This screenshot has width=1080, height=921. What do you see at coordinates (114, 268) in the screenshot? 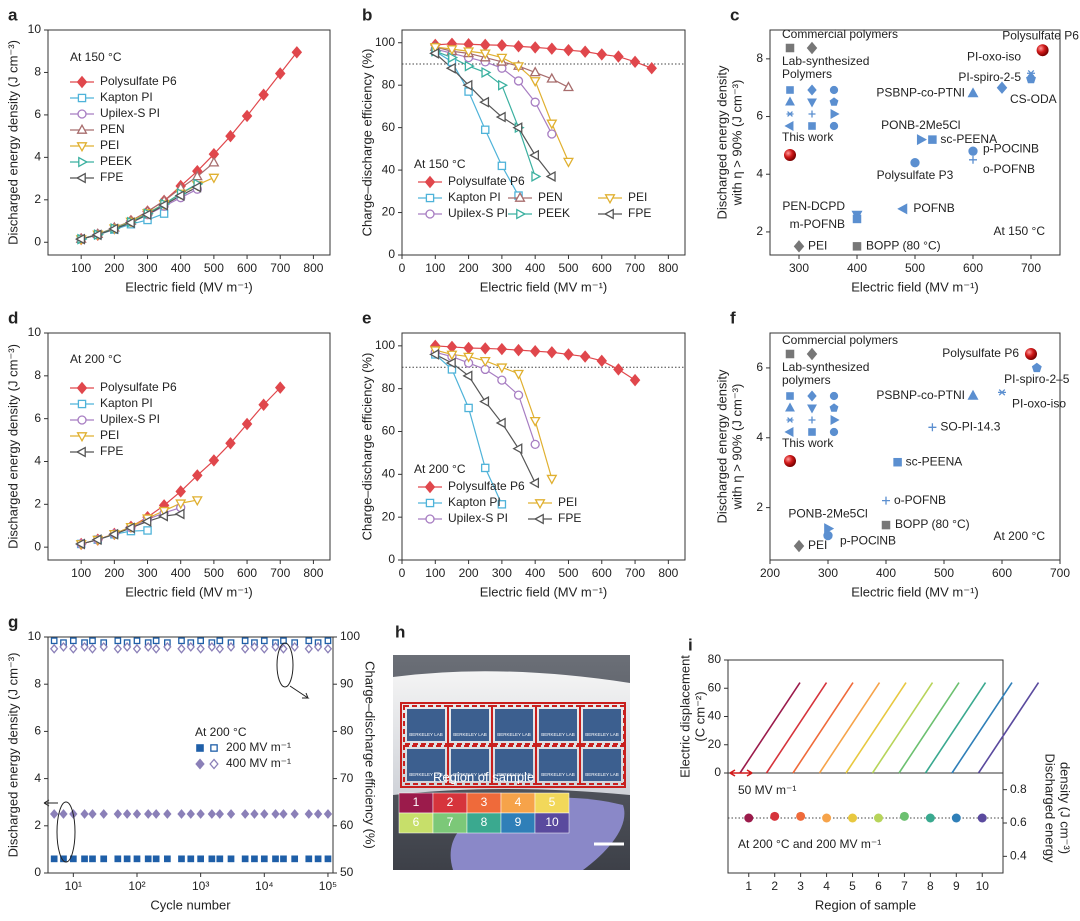
I see `x-tick-label: 200` at bounding box center [114, 268].